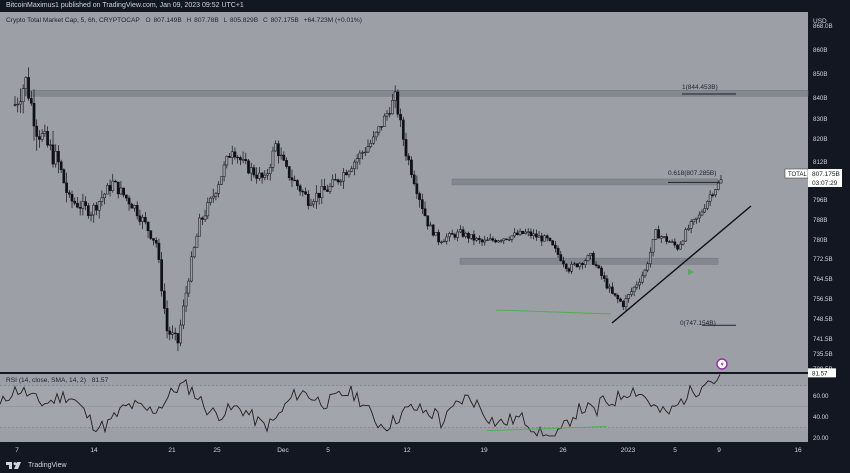 The width and height of the screenshot is (850, 473). I want to click on price-tick-label: 850B, so click(820, 74).